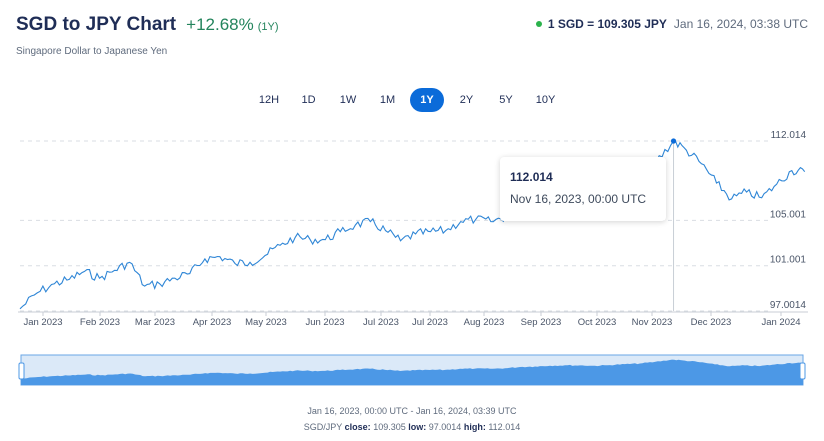 This screenshot has width=824, height=441. I want to click on x-tick-label: Nov 2023, so click(652, 322).